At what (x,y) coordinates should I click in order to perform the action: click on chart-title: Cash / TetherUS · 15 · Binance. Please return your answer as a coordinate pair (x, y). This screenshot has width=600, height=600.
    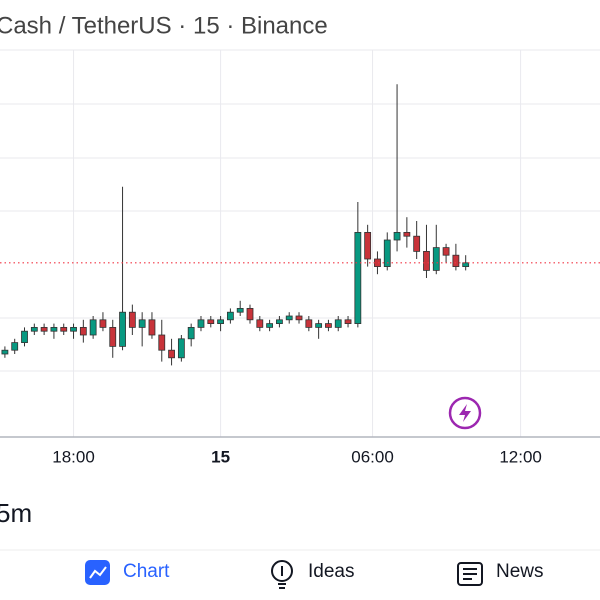
    Looking at the image, I should click on (164, 25).